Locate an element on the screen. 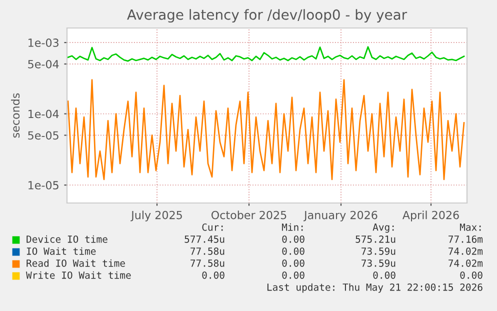  legend-label: Device IO time is located at coordinates (67, 239).